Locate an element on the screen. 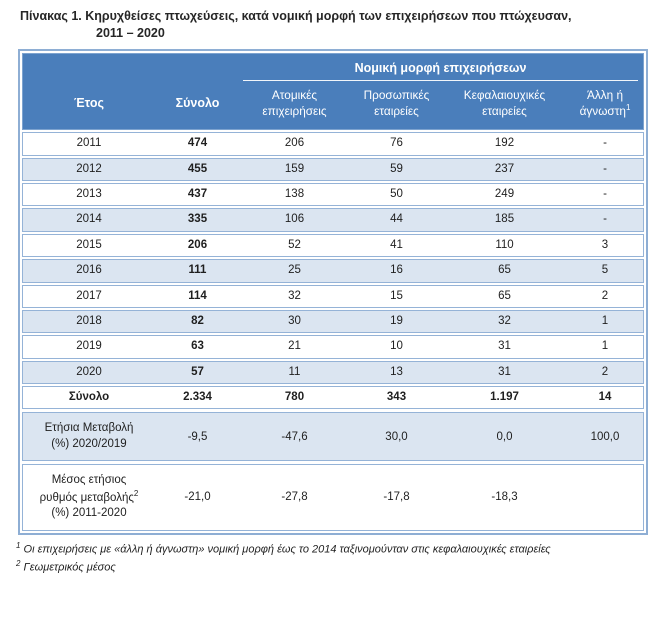 The image size is (672, 623). table-row-total: Σύνολο 2.334 780 343 1.197 14 is located at coordinates (333, 398).